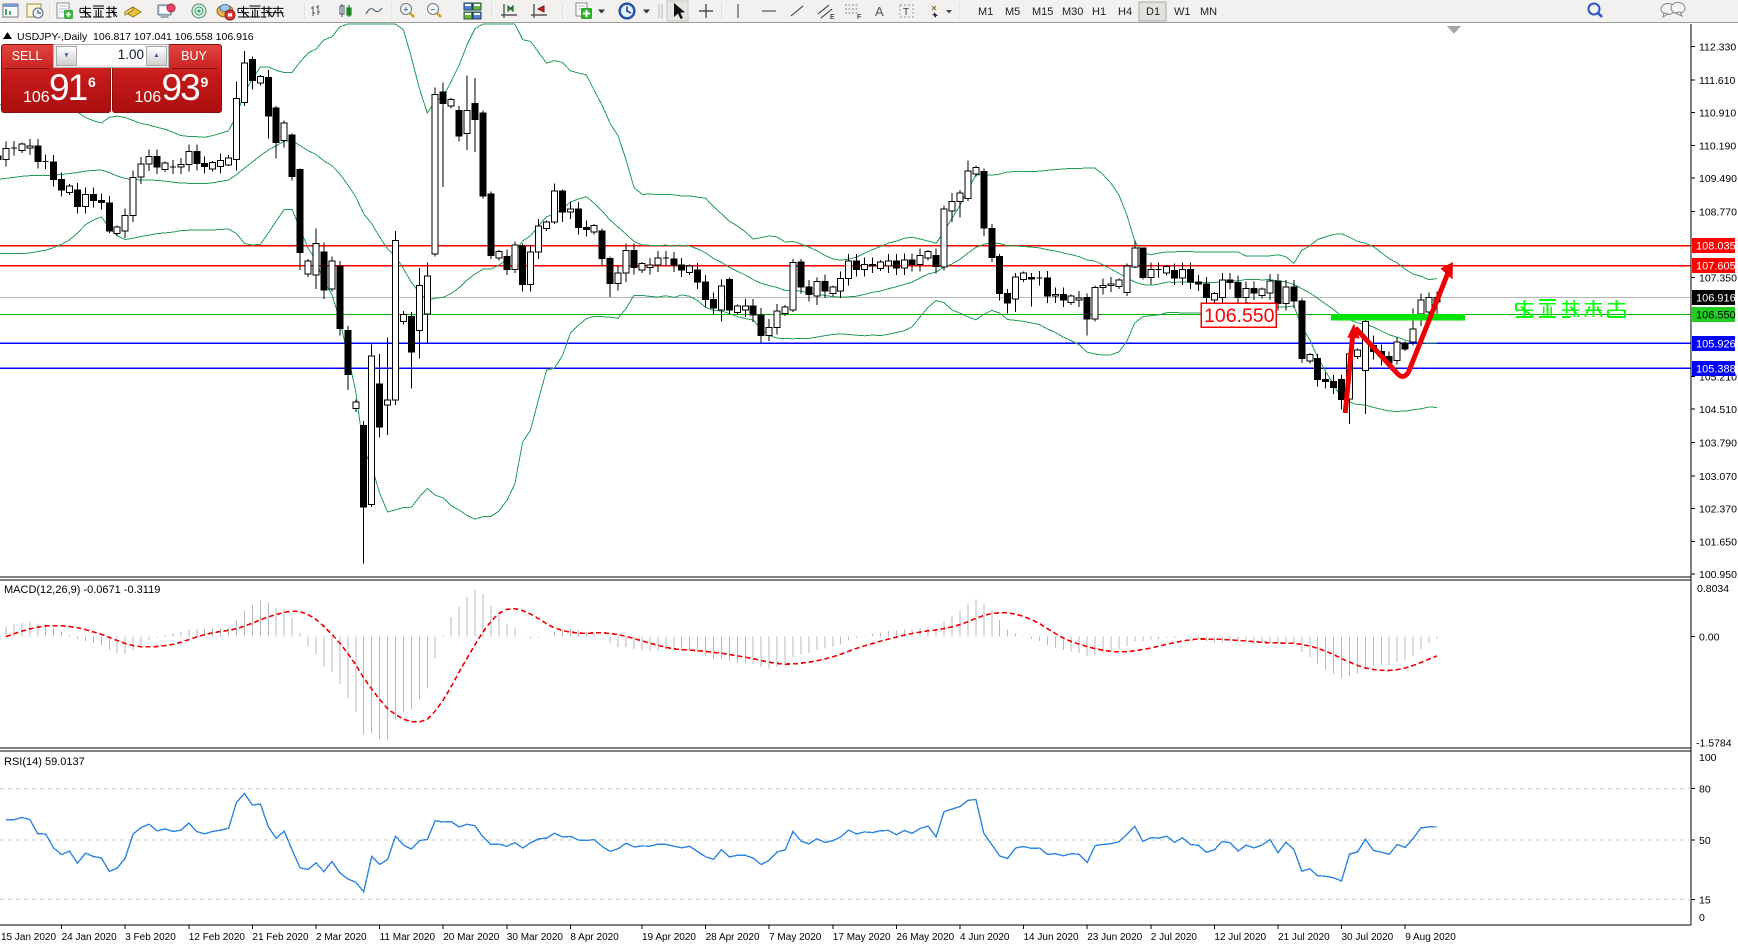  Describe the element at coordinates (1718, 278) in the screenshot. I see `svg-text: 107.350` at that location.